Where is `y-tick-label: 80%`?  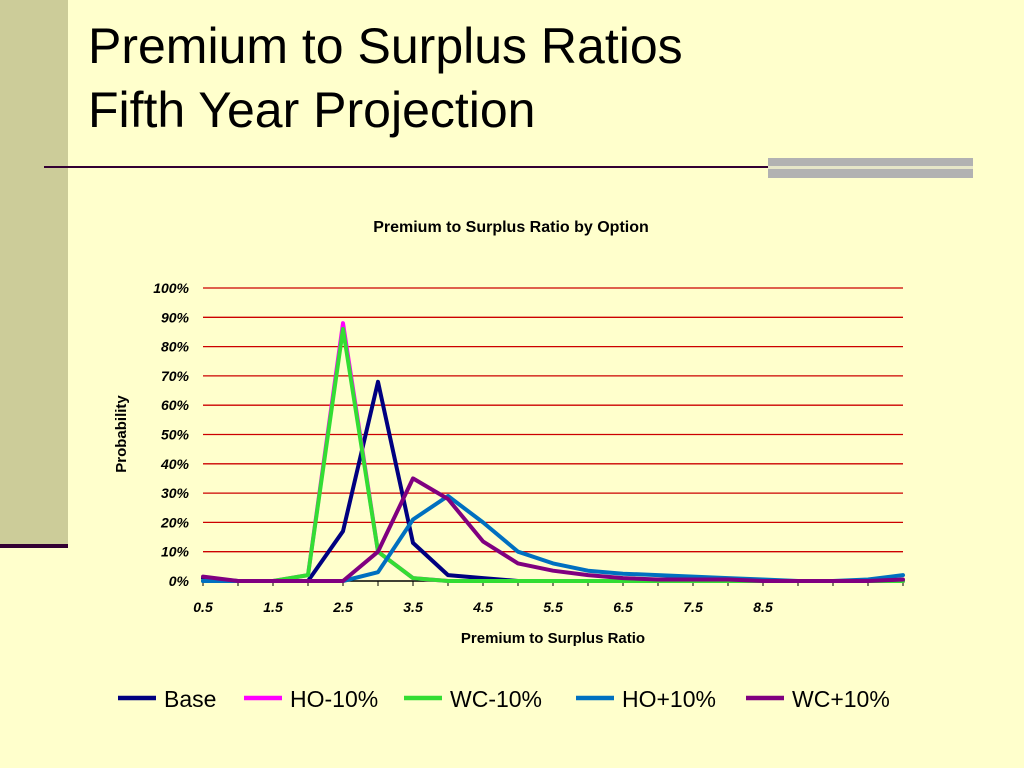
y-tick-label: 80% is located at coordinates (175, 347).